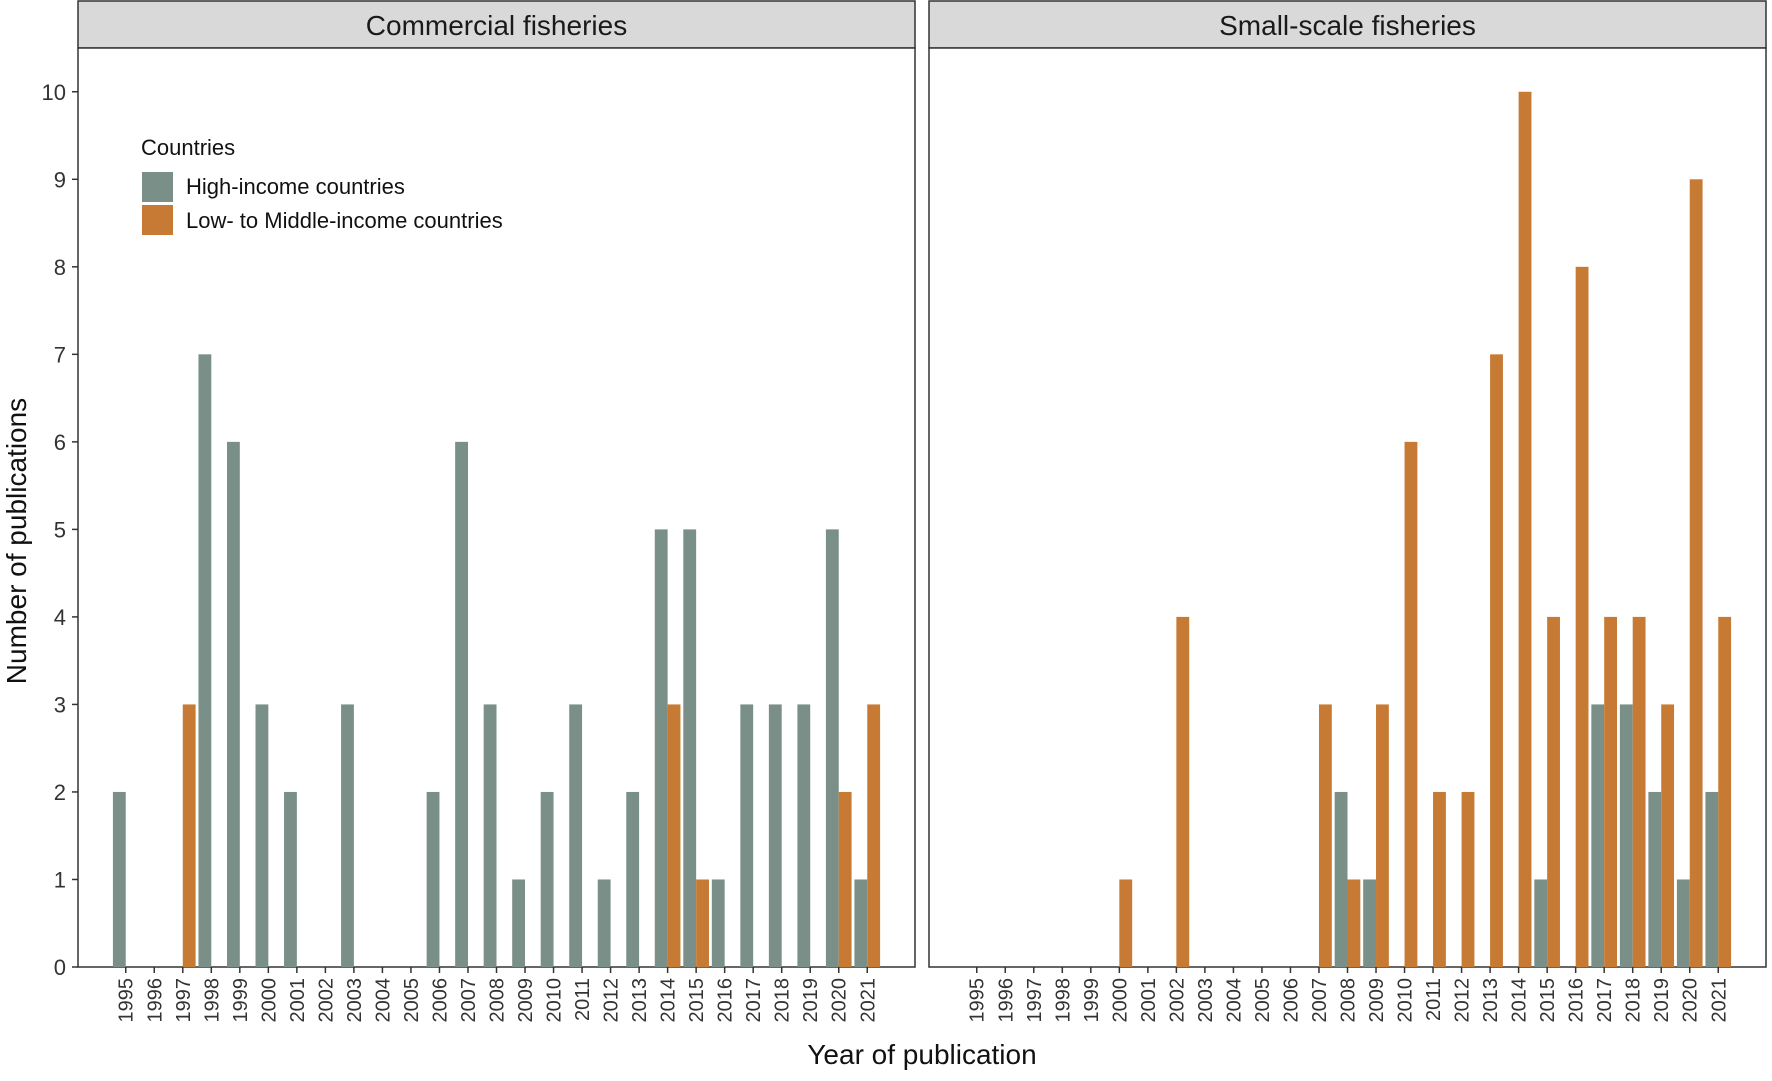 The width and height of the screenshot is (1772, 1081). What do you see at coordinates (811, 1000) in the screenshot?
I see `x-tick-label-commercial-2019: 2019` at bounding box center [811, 1000].